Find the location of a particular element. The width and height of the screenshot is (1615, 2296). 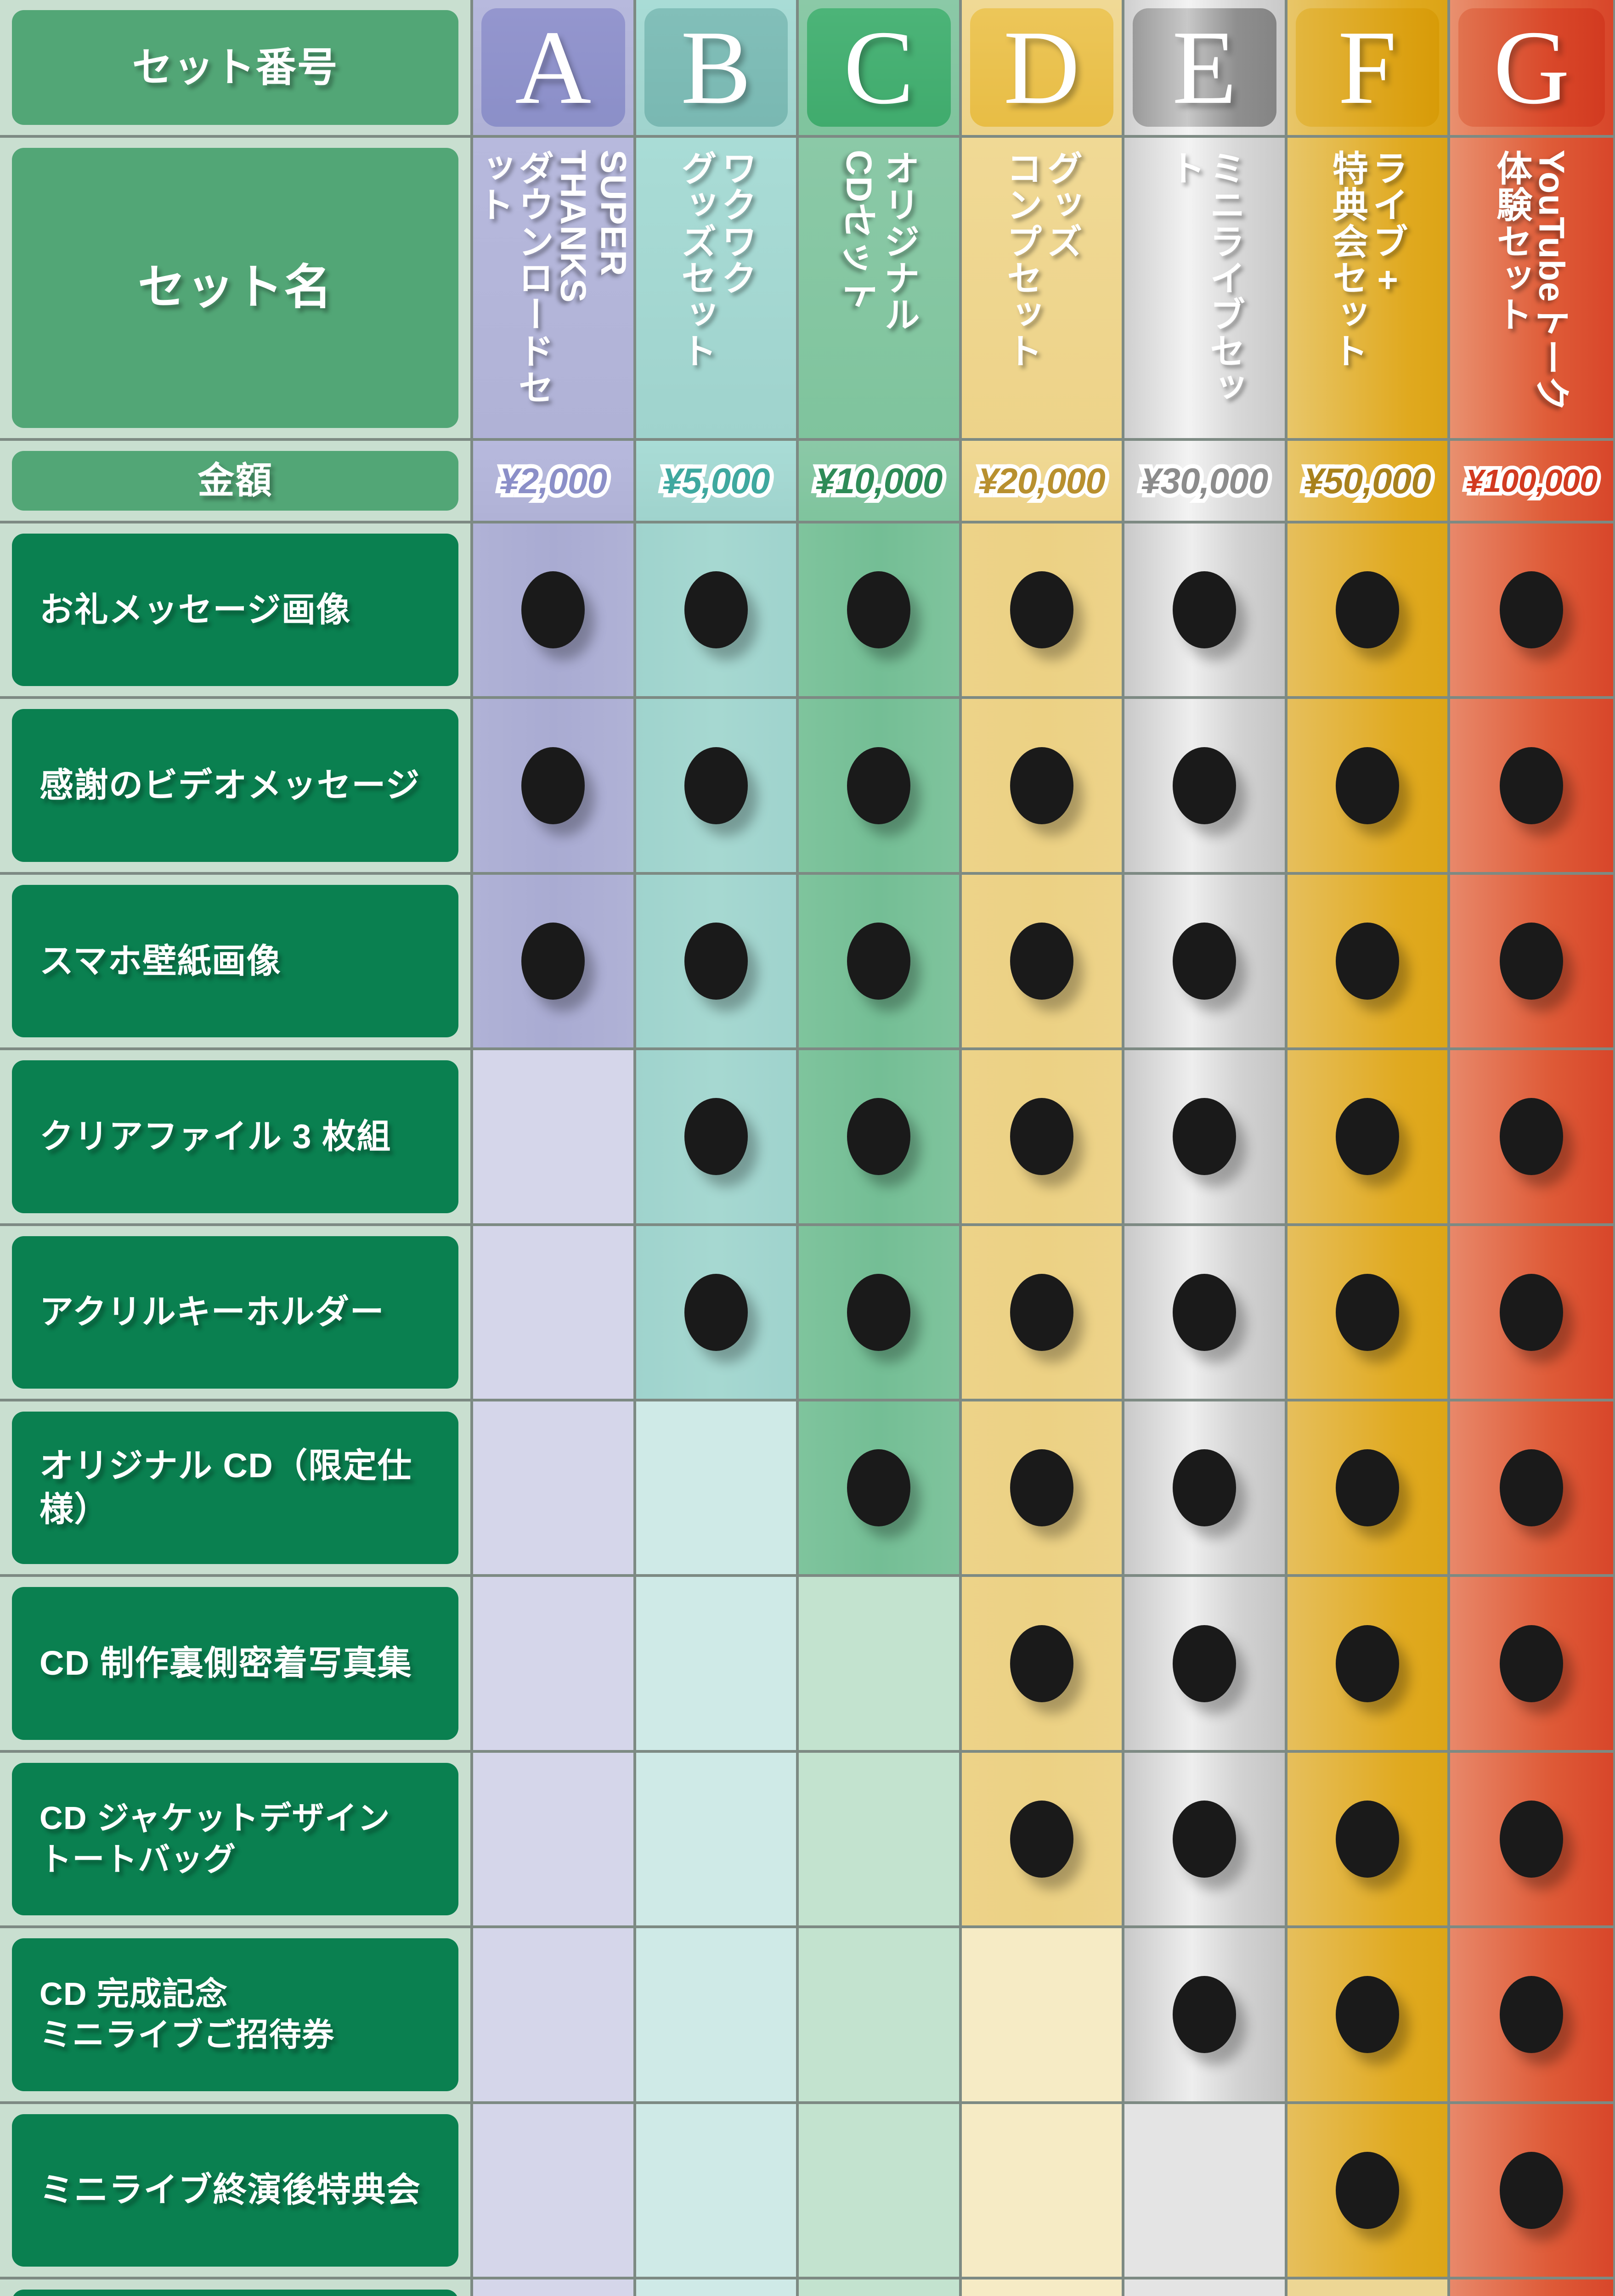

set-name-cell-a: ダウンロードセット SUPER THANKS is located at coordinates (554, 289).